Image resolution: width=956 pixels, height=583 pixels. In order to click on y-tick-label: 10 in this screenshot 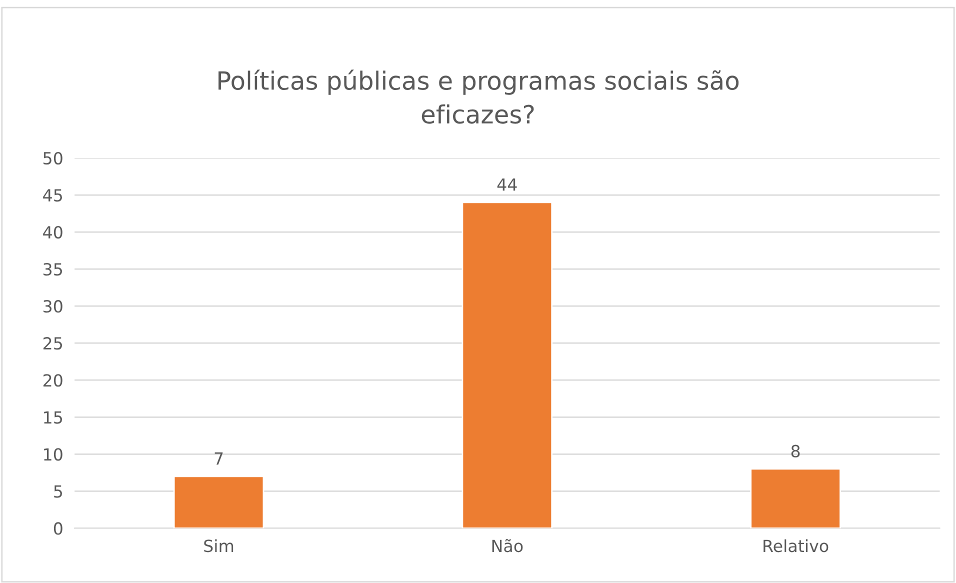, I will do `click(53, 454)`.